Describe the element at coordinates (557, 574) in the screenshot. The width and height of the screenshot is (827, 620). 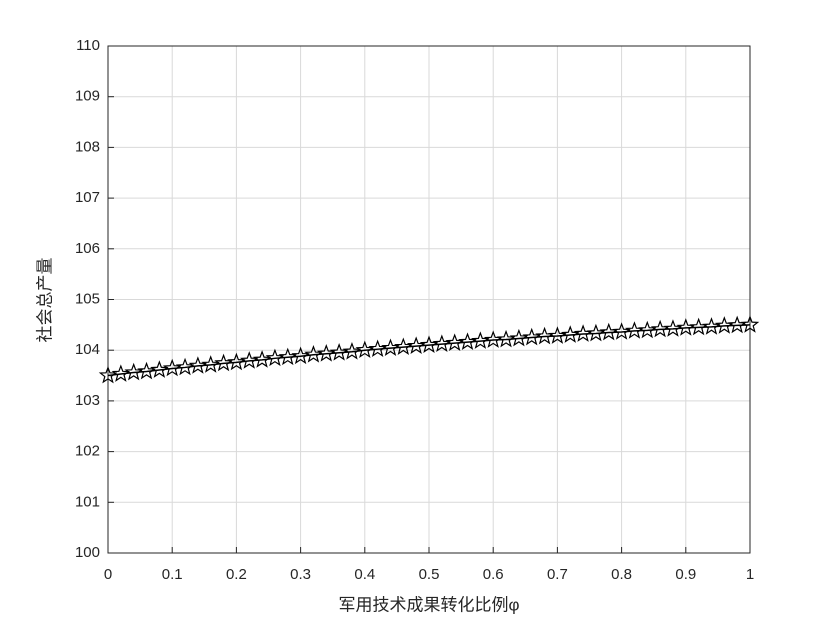
I see `x-tick-label: 0.7` at that location.